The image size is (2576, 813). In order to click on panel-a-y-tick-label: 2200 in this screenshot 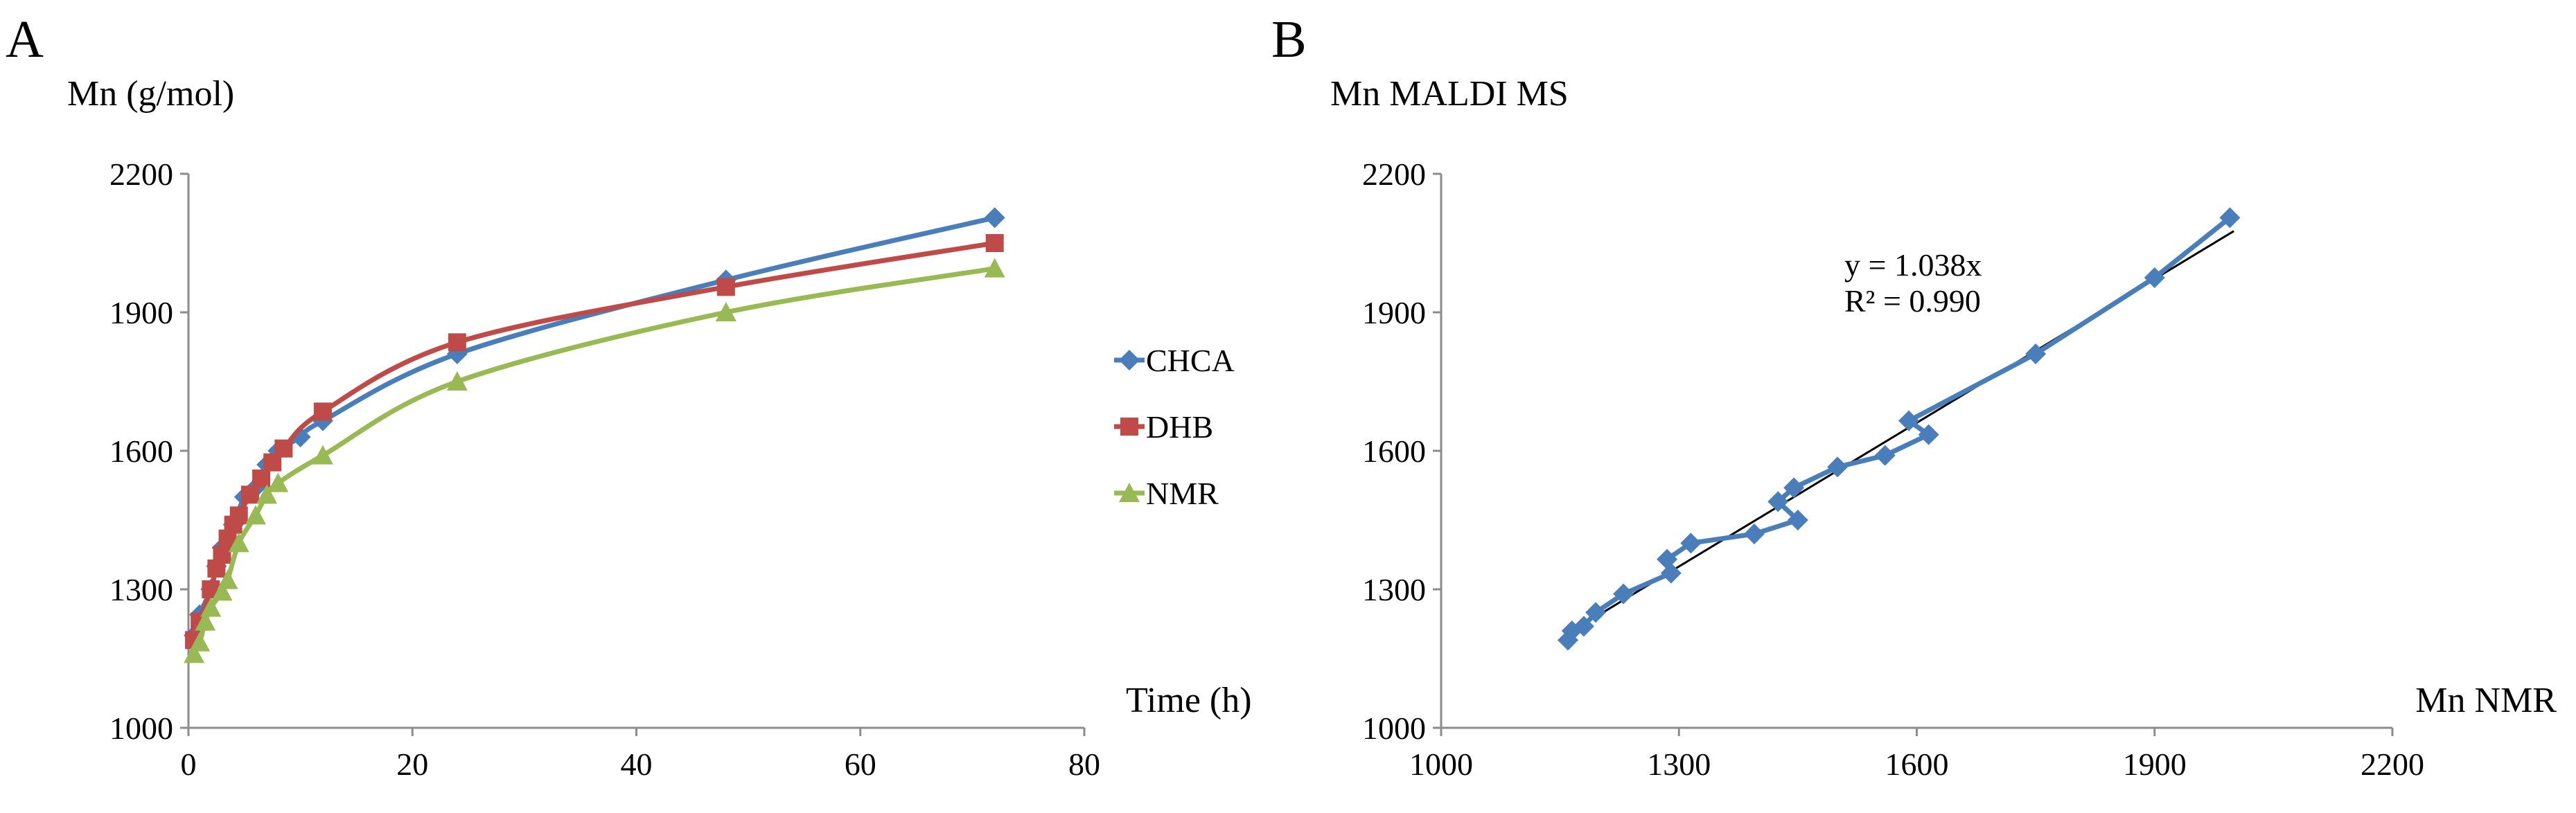, I will do `click(141, 174)`.